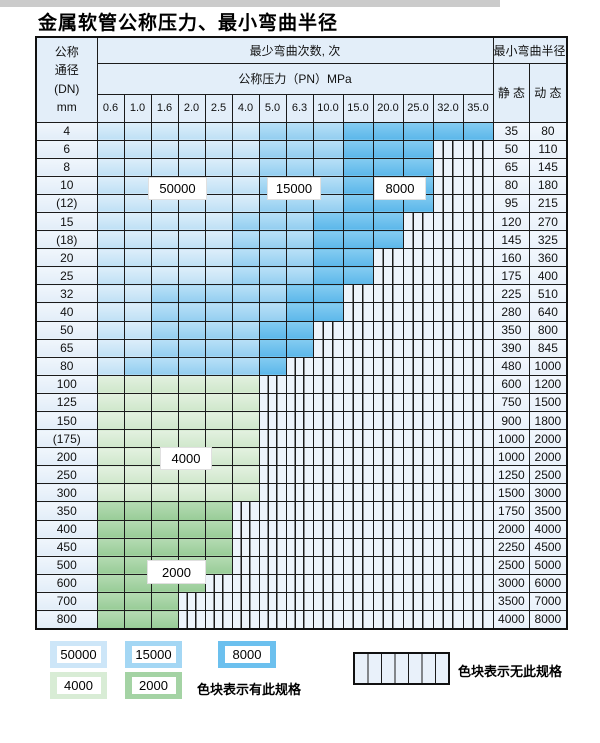 The height and width of the screenshot is (743, 600). What do you see at coordinates (301, 475) in the screenshot?
I see `table-row-dn-250: 250 1250 2500` at bounding box center [301, 475].